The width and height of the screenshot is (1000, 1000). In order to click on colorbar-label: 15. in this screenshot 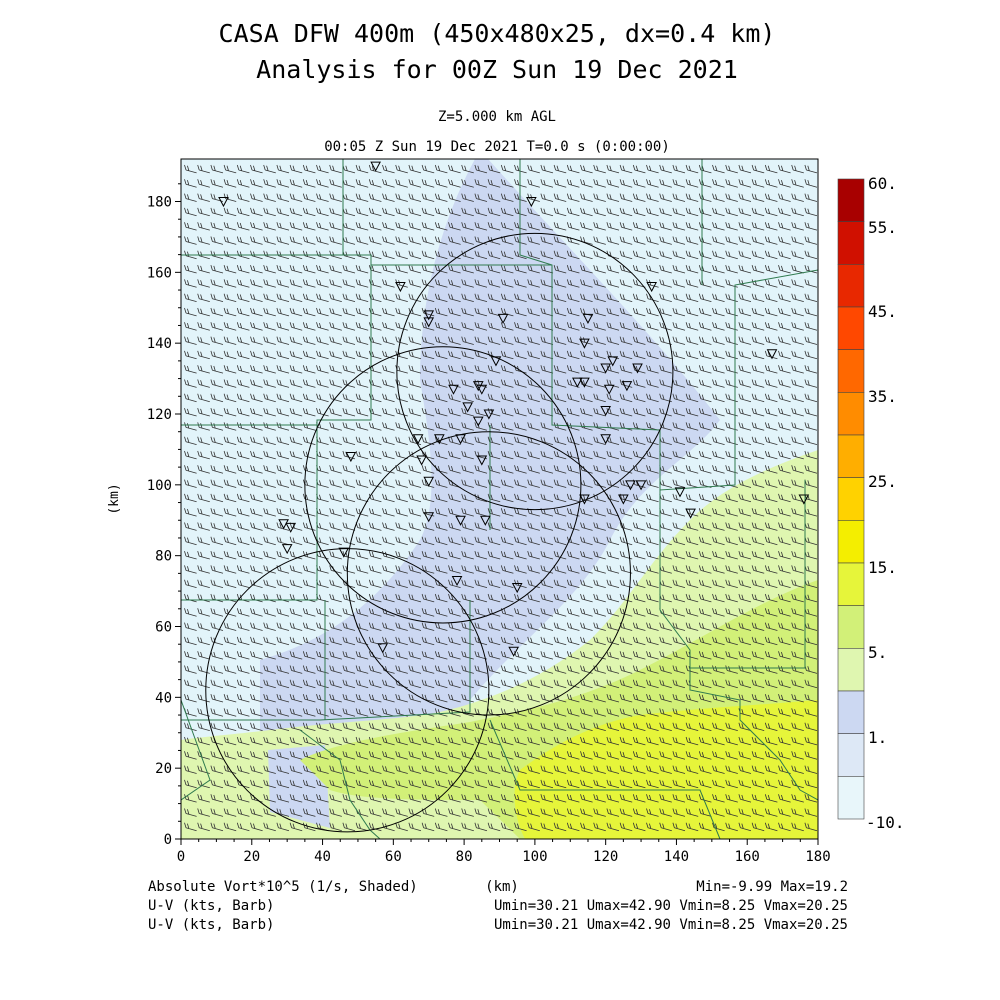, I will do `click(882, 567)`.